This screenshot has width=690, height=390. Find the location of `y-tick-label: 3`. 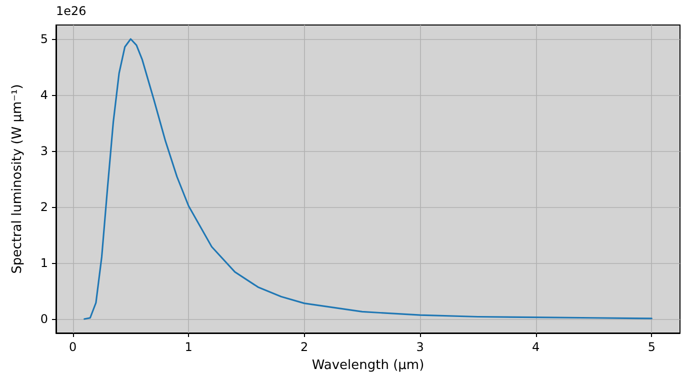

y-tick-label: 3 is located at coordinates (44, 151).